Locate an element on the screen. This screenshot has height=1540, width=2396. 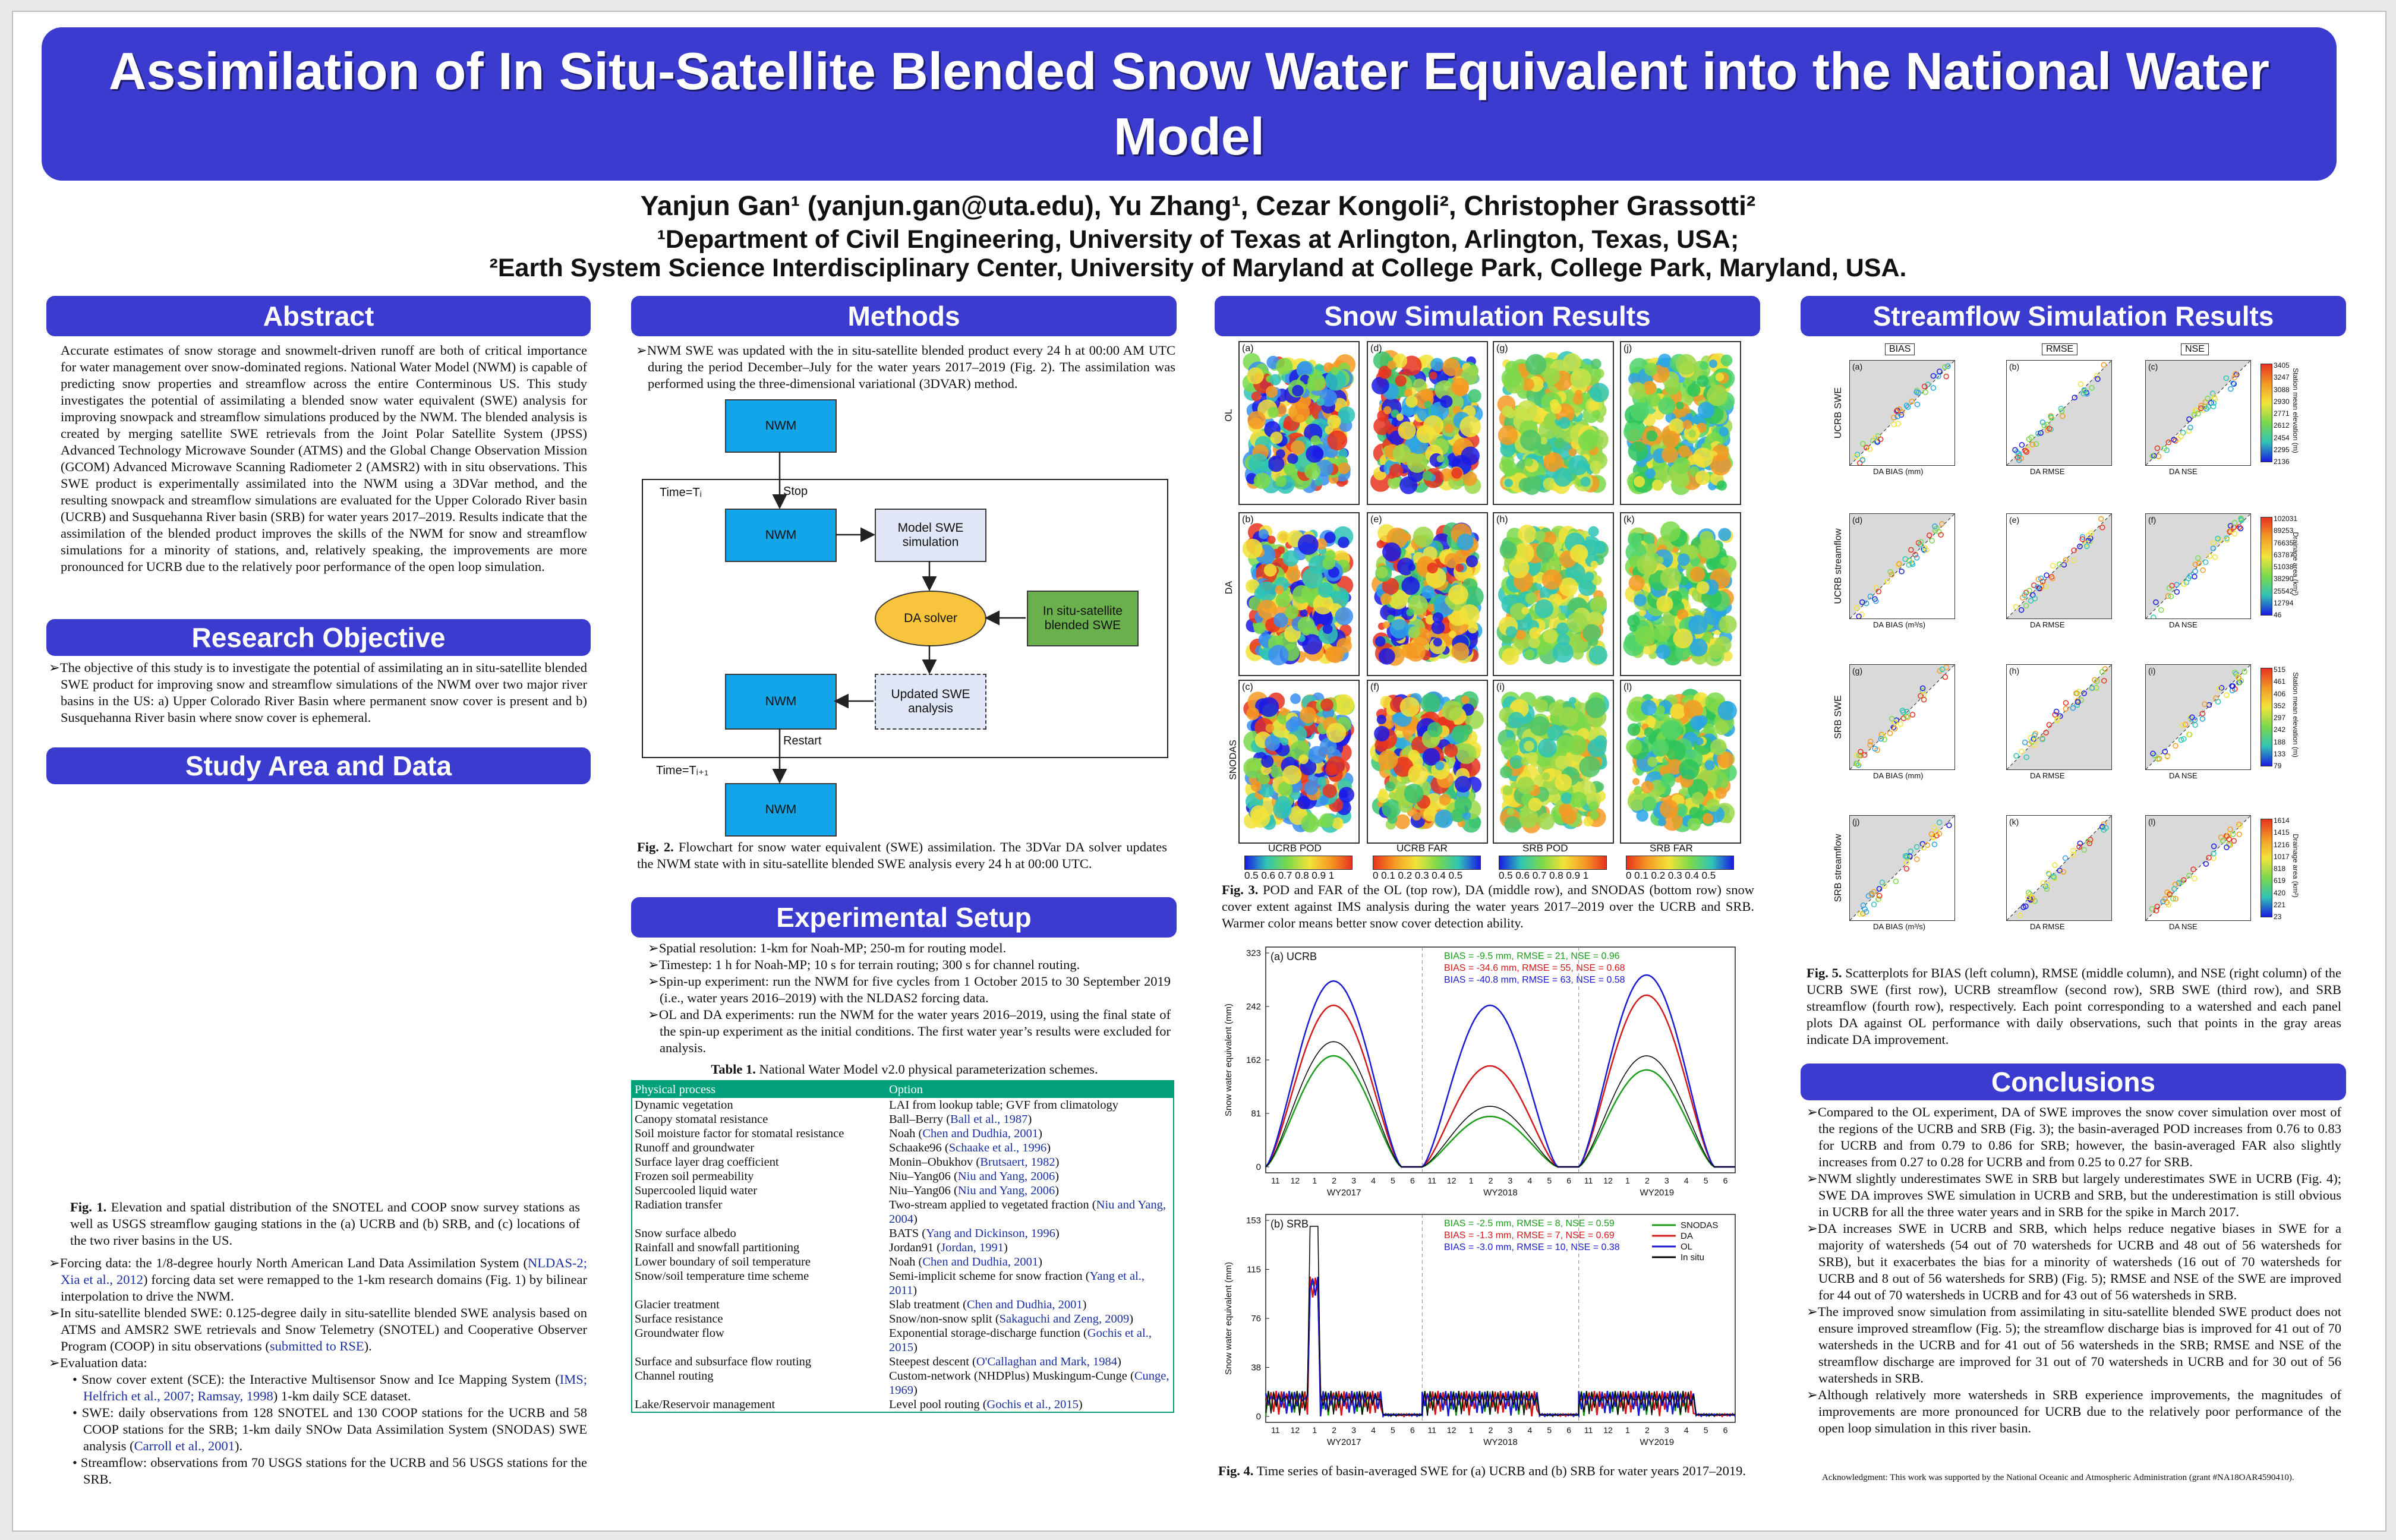
fig5-scatter-panel: (j) is located at coordinates (1902, 868).